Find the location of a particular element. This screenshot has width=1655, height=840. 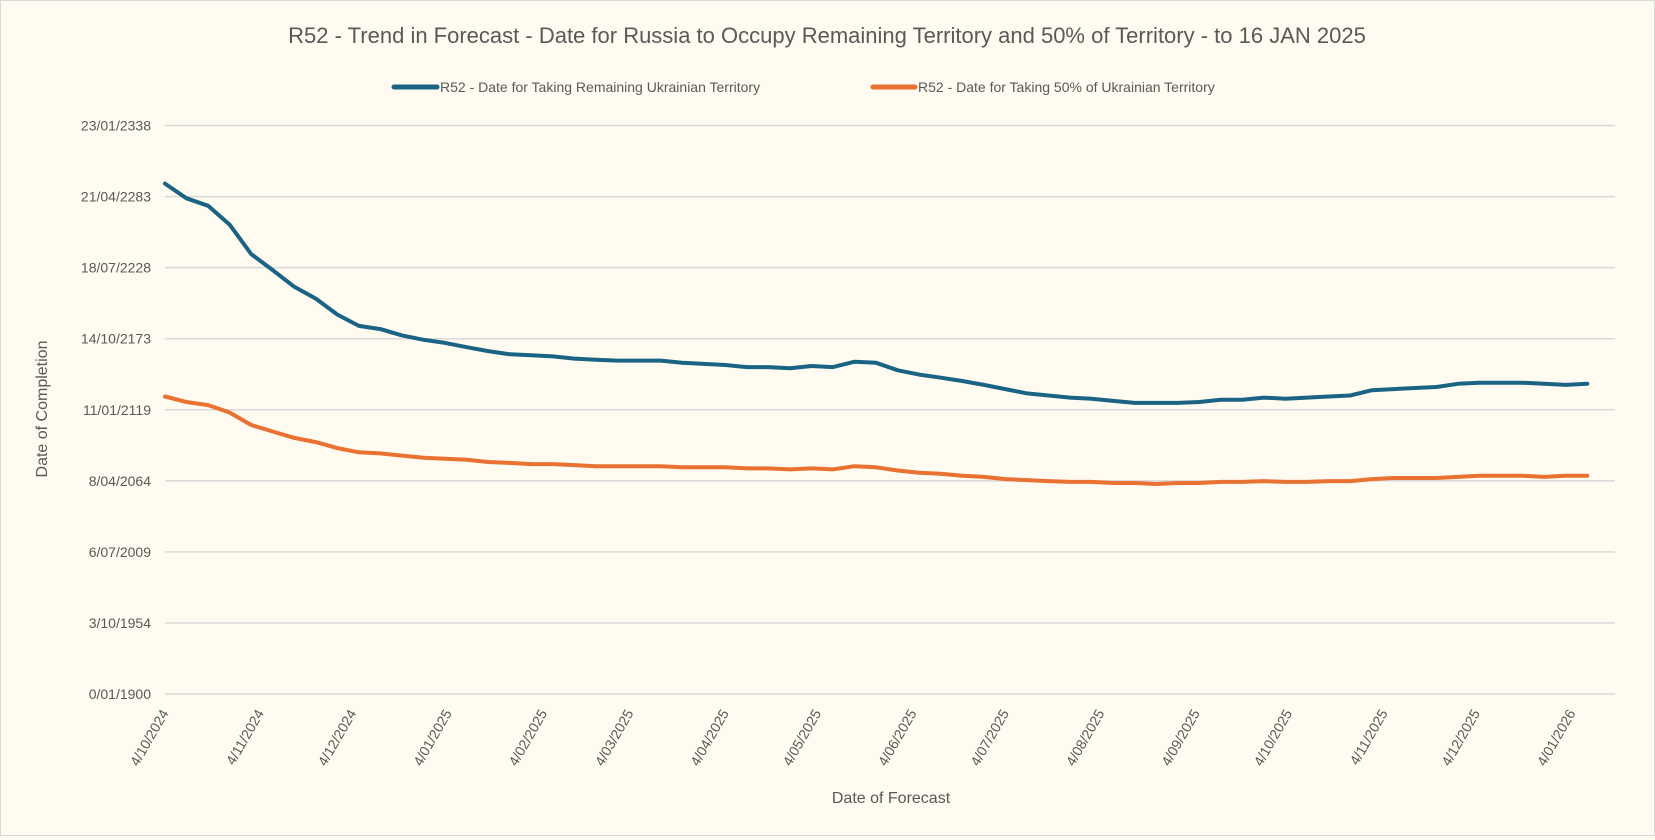

x-tick-label: 4/07/2025 is located at coordinates (989, 737).